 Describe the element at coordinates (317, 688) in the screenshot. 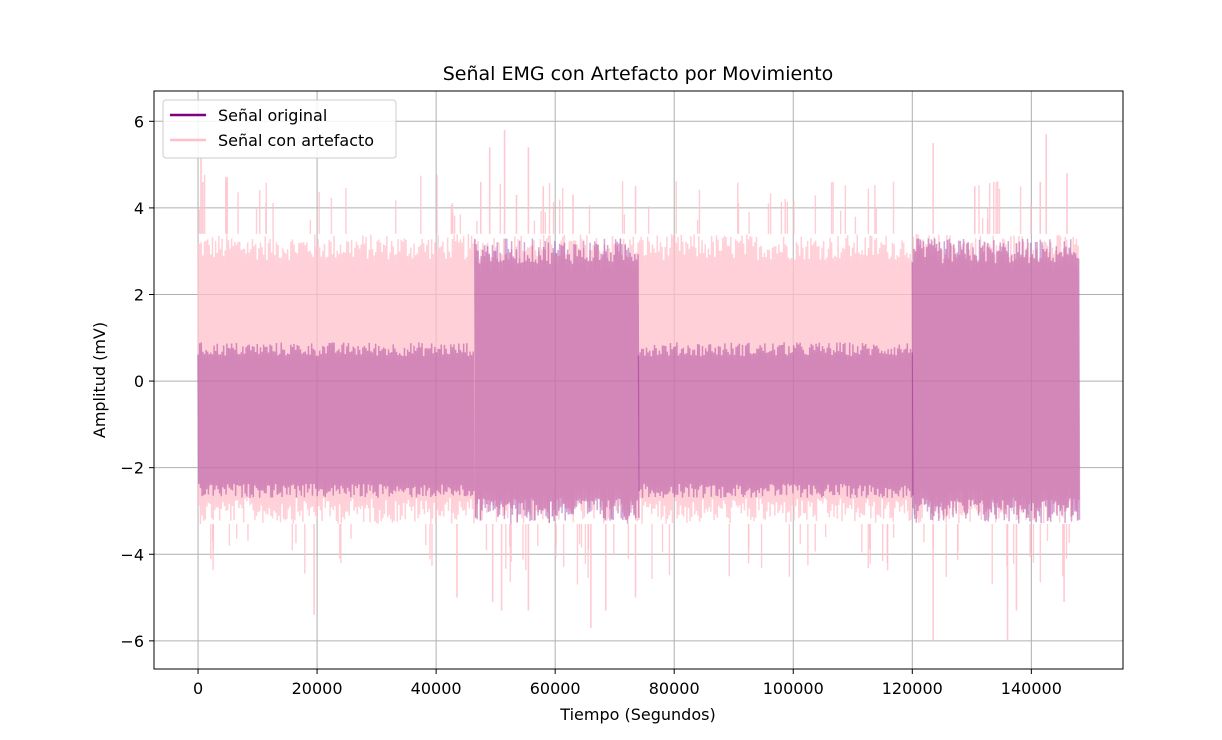

I see `x-tick-label: 20000` at that location.